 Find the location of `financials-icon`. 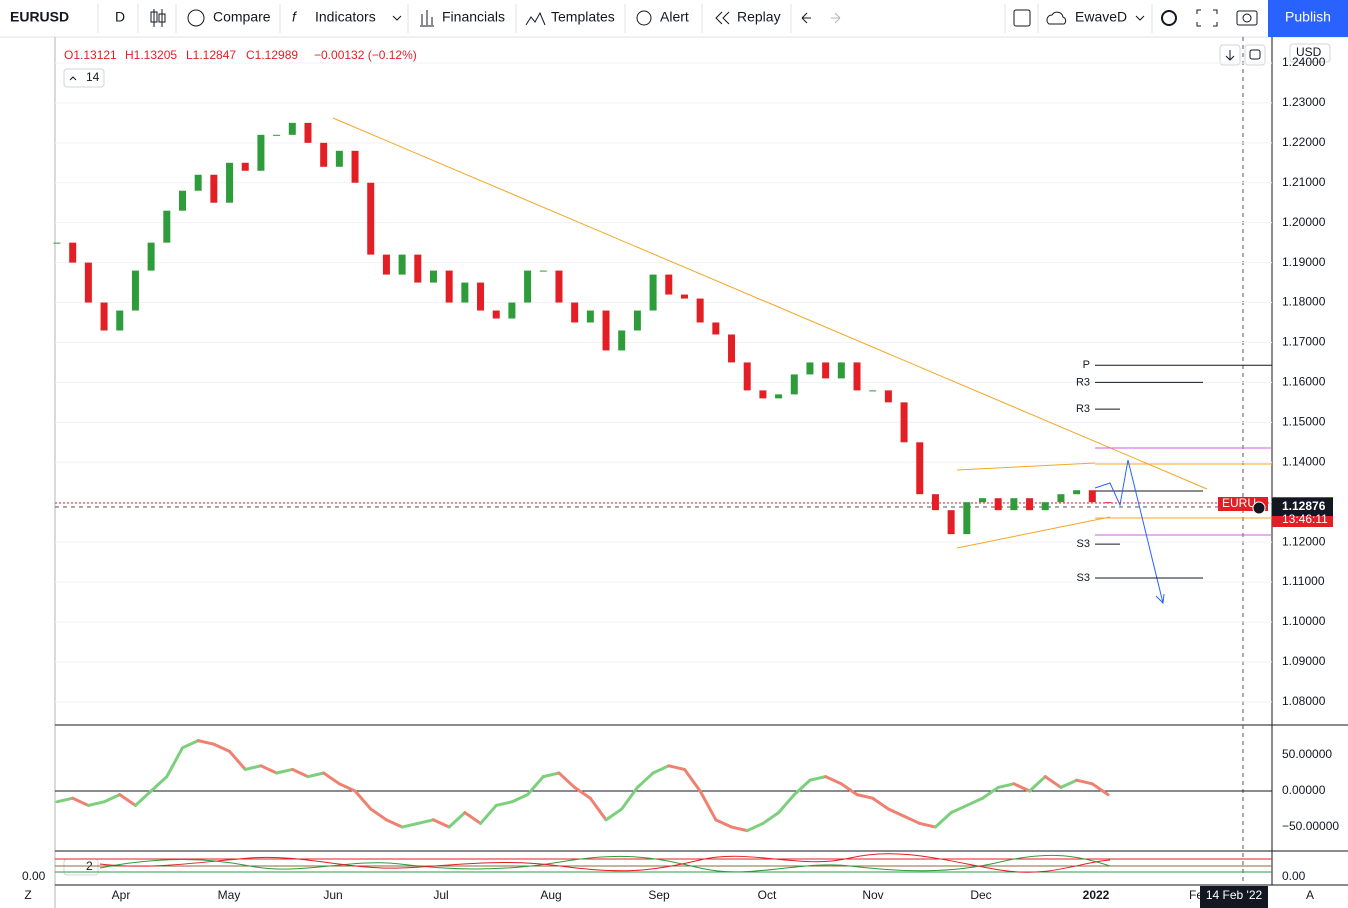

financials-icon is located at coordinates (427, 18).